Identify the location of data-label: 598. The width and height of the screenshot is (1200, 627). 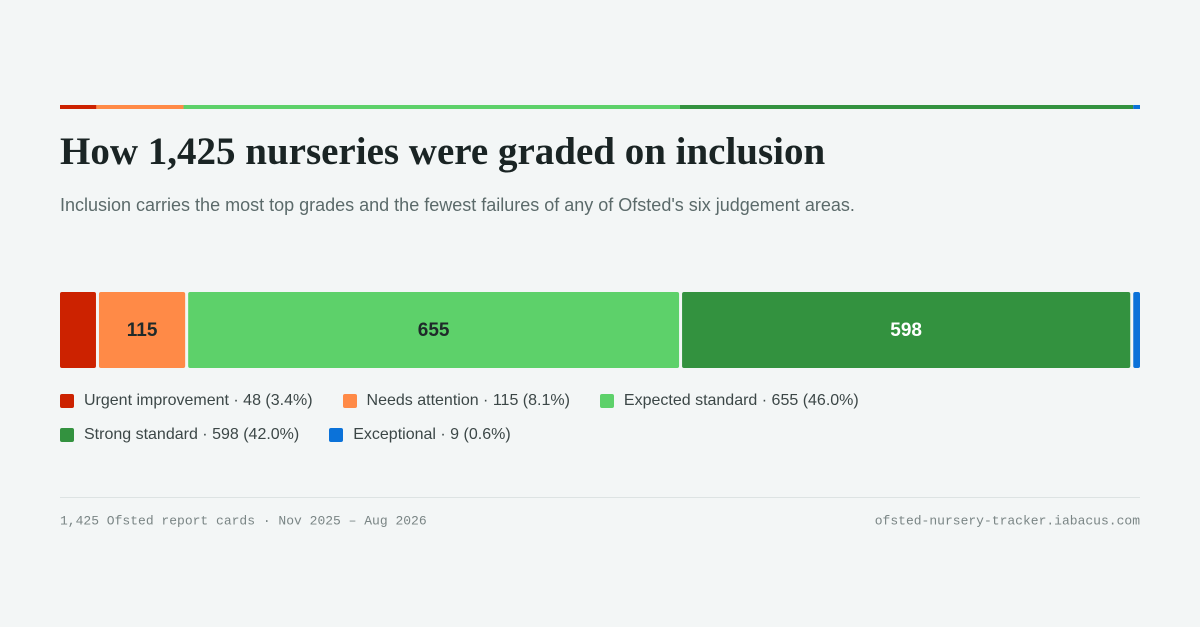
(906, 330).